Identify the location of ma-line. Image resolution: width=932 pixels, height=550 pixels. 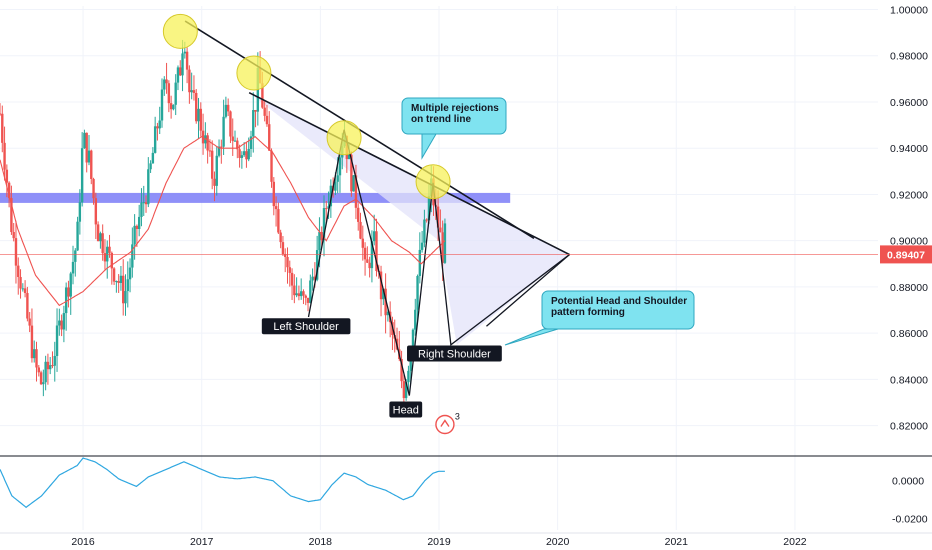
(223, 221).